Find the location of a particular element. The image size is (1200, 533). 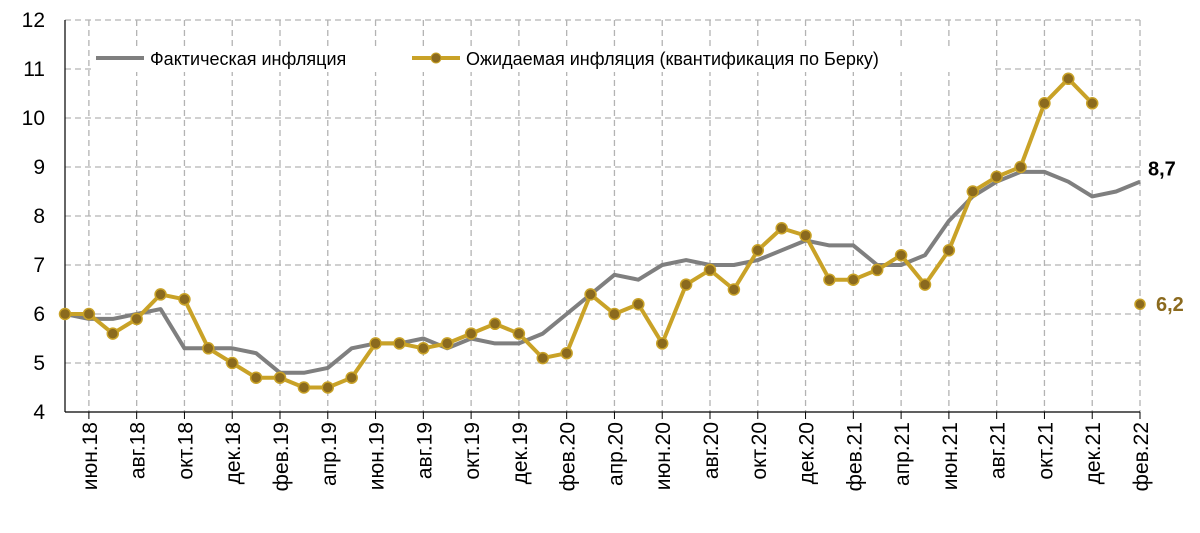

x-tick-label: июн.18 is located at coordinates (90, 456).